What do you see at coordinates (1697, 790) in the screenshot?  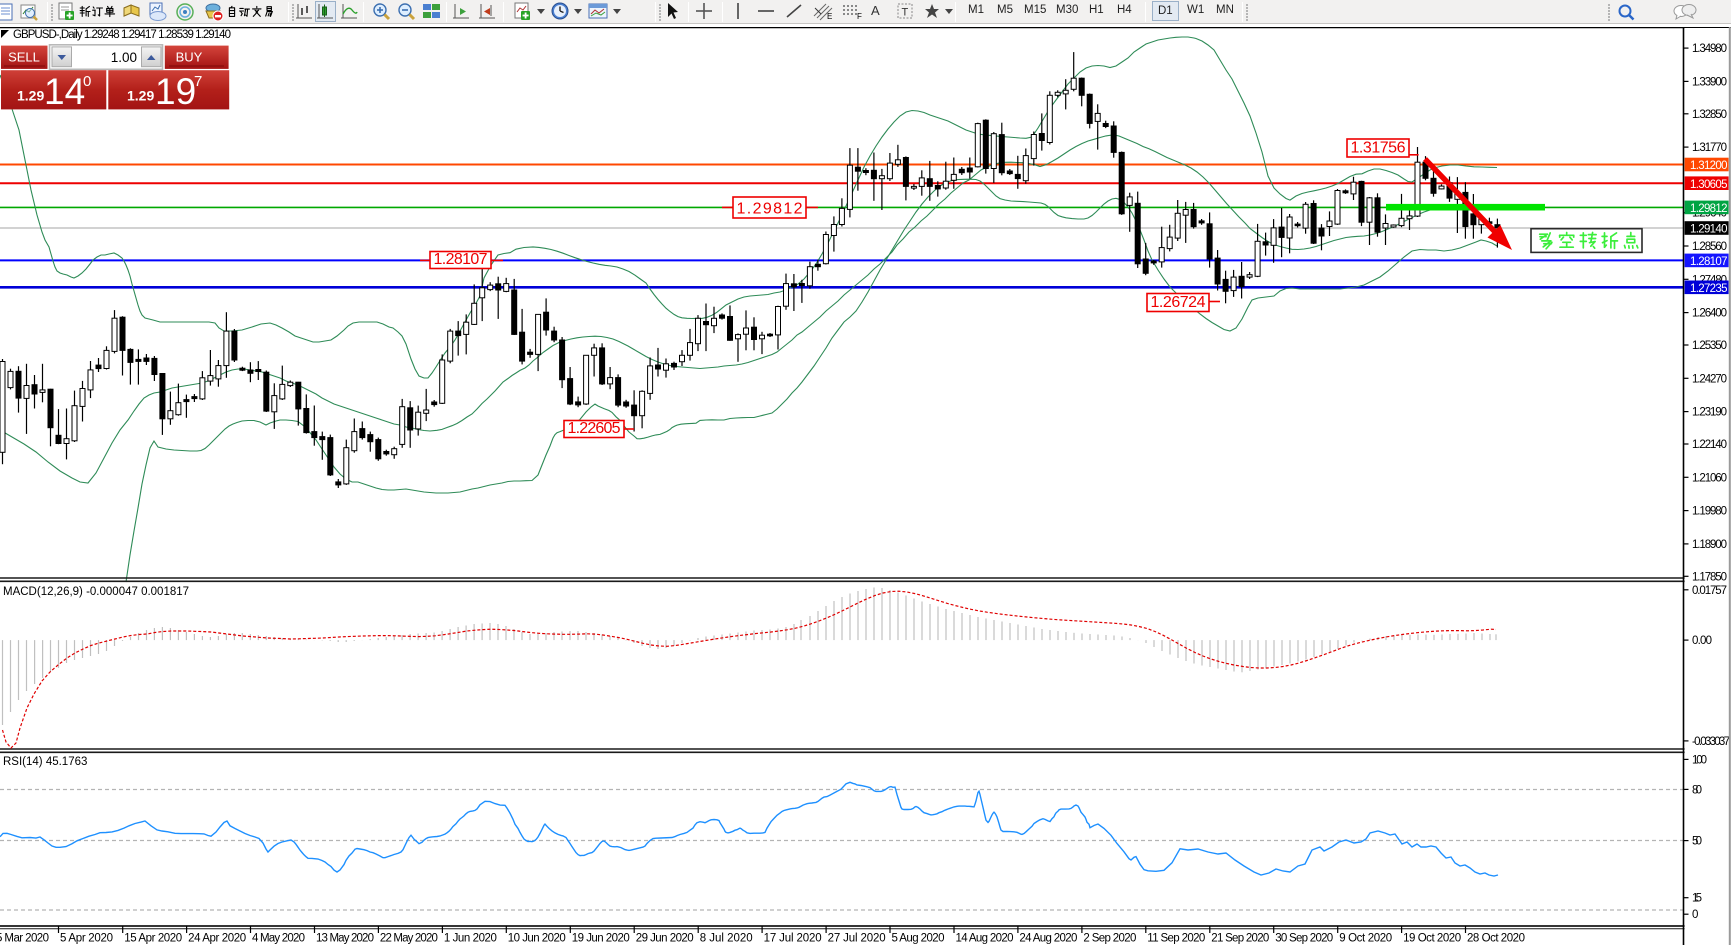 I see `svg-text: 80` at bounding box center [1697, 790].